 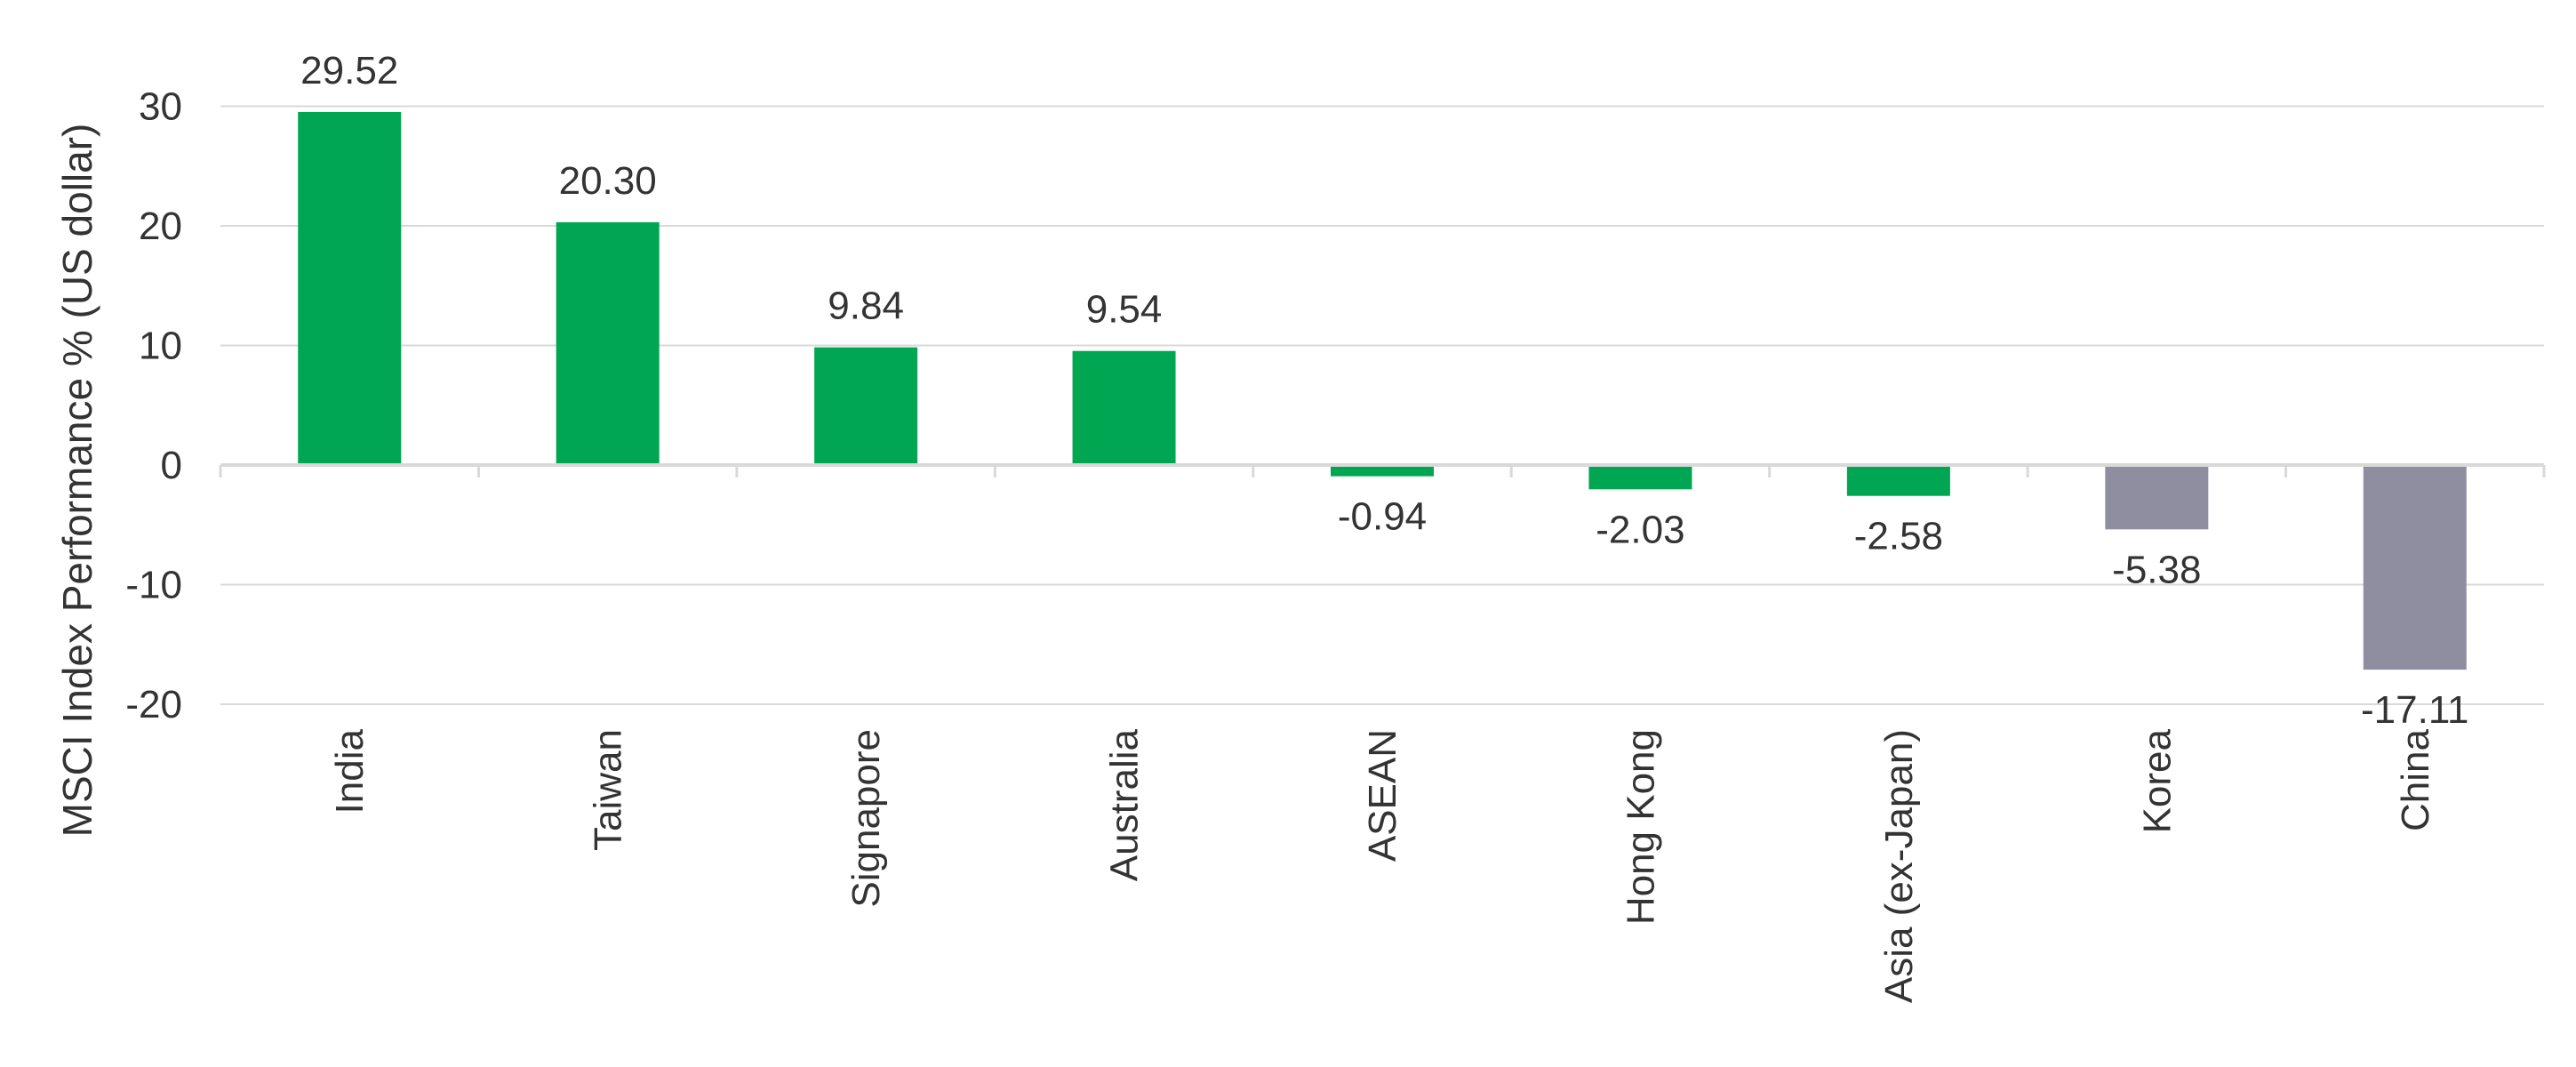 I want to click on bar-korea, so click(x=2157, y=498).